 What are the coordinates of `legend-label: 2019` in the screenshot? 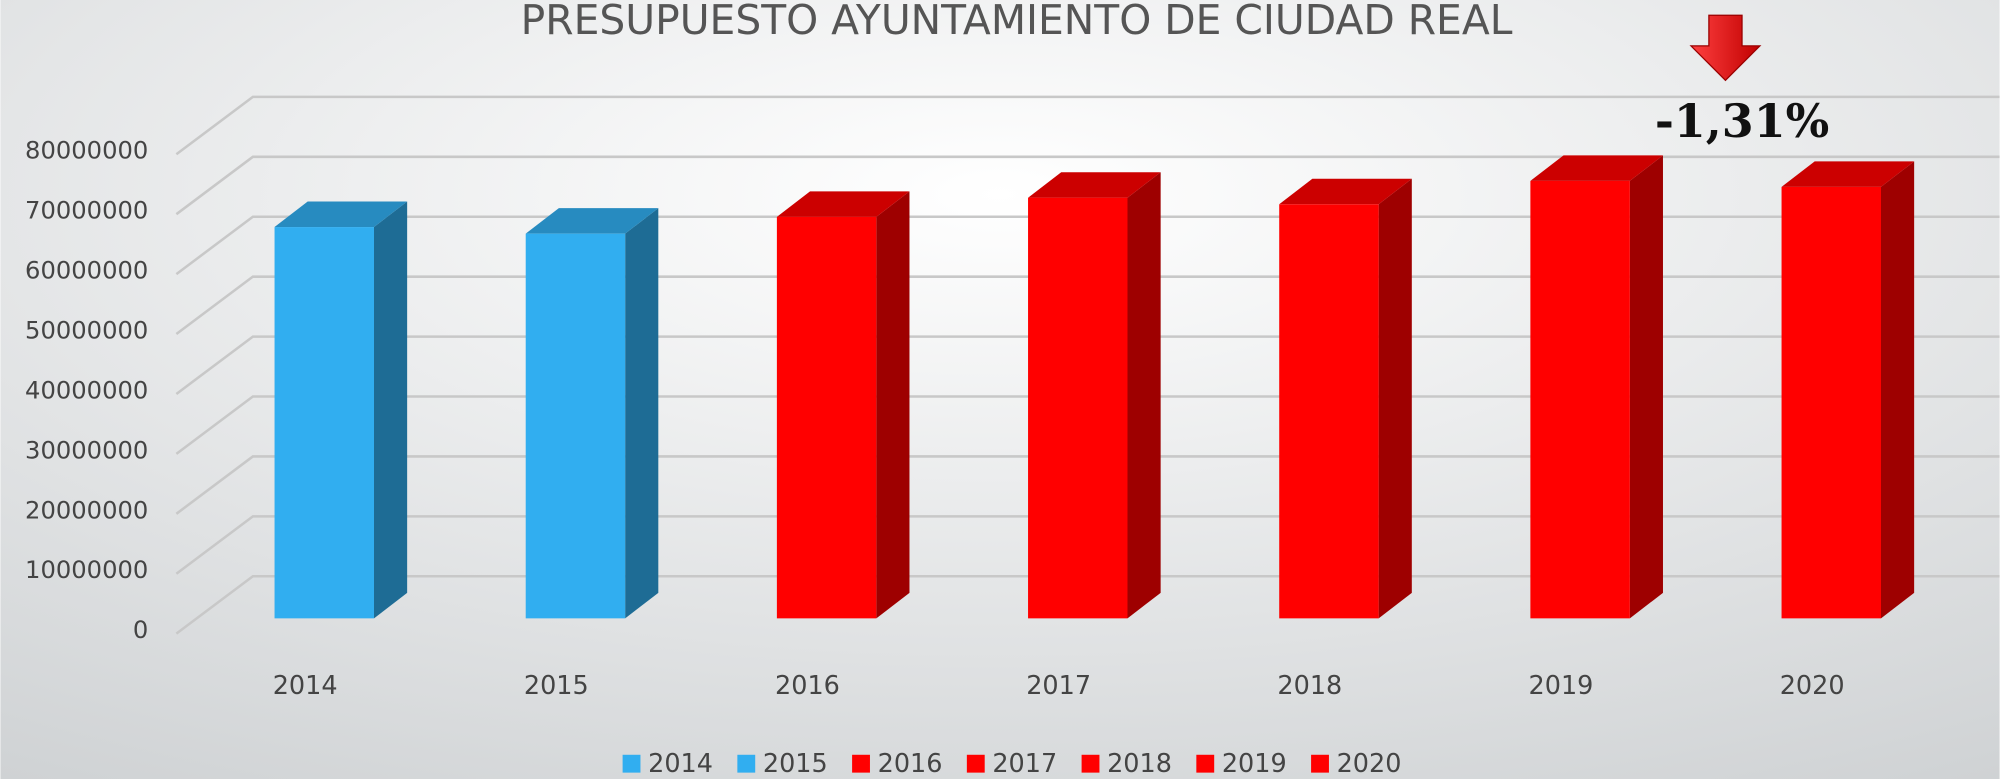 It's located at (1254, 764).